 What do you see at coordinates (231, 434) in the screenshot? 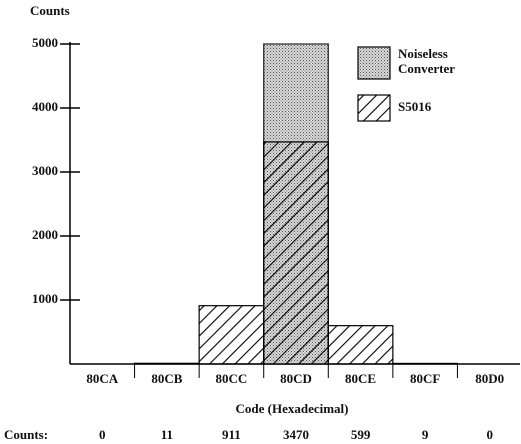
I see `count-label: 911` at bounding box center [231, 434].